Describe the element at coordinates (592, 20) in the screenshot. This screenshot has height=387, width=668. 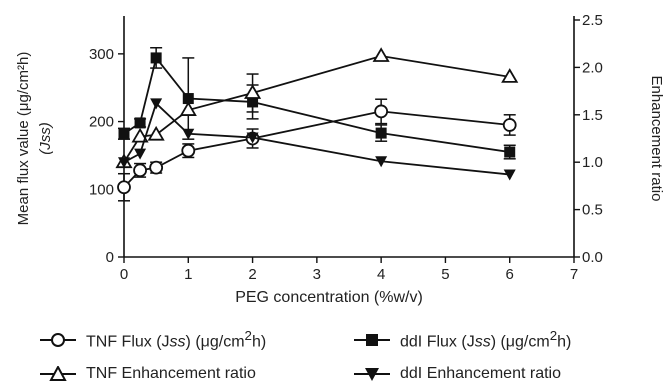
I see `y-right-tick-label: 2.5` at that location.